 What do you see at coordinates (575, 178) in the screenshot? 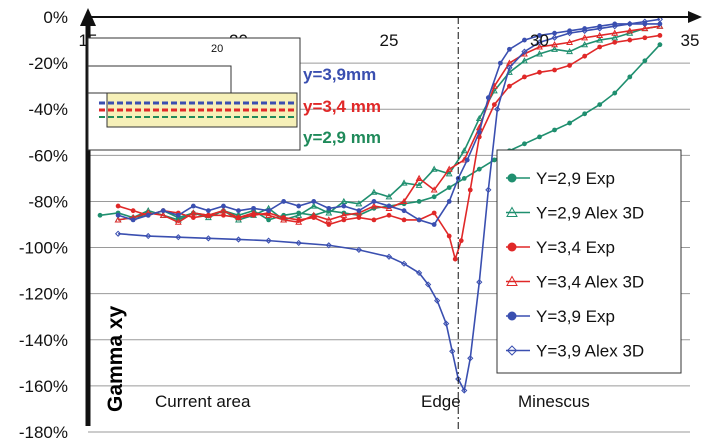
I see `legend-label: Y=2,9 Exp` at bounding box center [575, 178].